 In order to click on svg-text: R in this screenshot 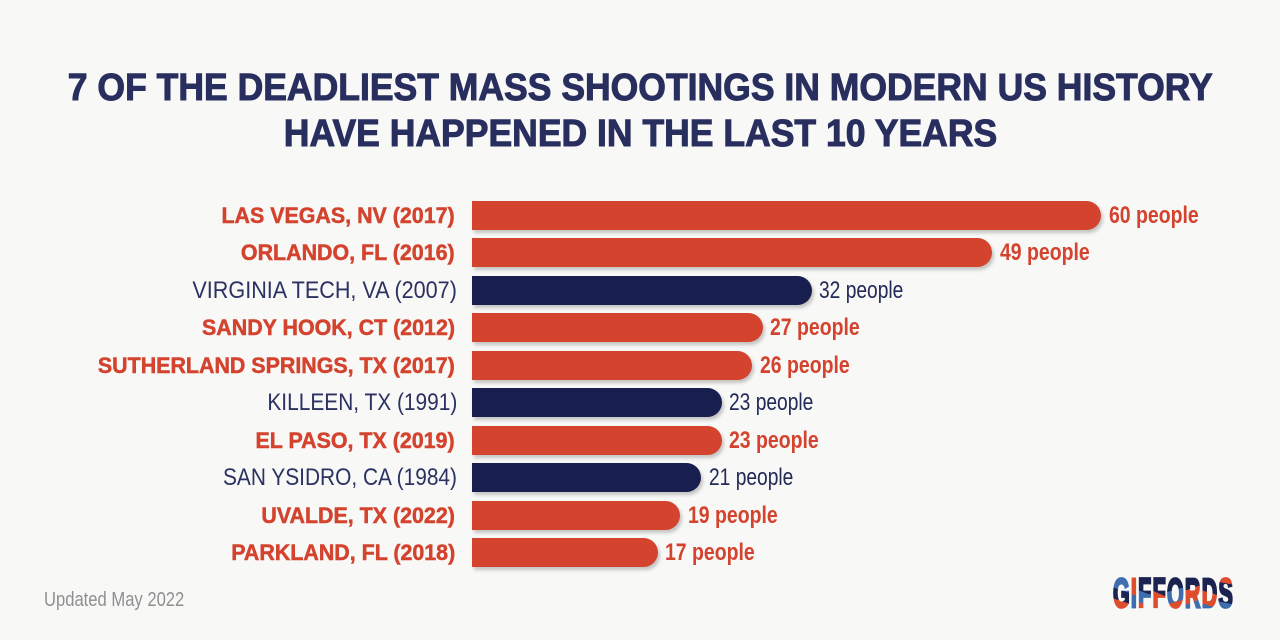, I will do `click(1193, 592)`.